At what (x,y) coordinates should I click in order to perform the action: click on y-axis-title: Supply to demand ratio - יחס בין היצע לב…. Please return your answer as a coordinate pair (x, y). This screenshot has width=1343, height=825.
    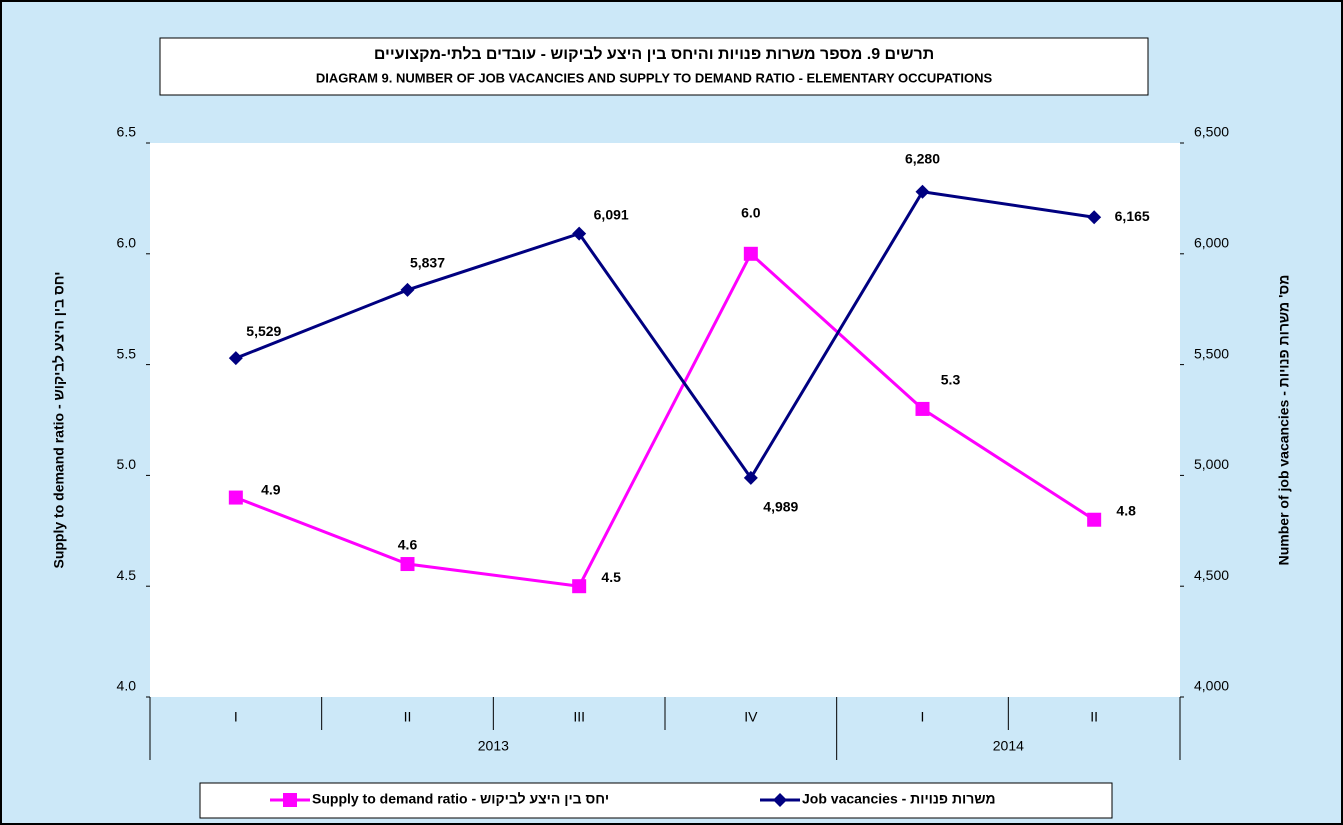
    Looking at the image, I should click on (59, 419).